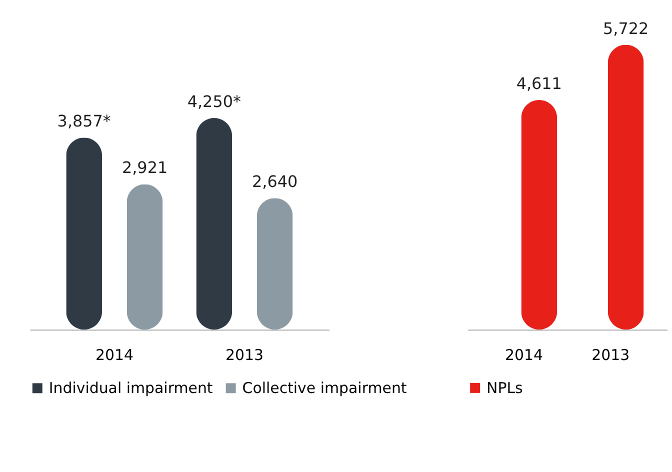  I want to click on data-label: 5,722, so click(626, 28).